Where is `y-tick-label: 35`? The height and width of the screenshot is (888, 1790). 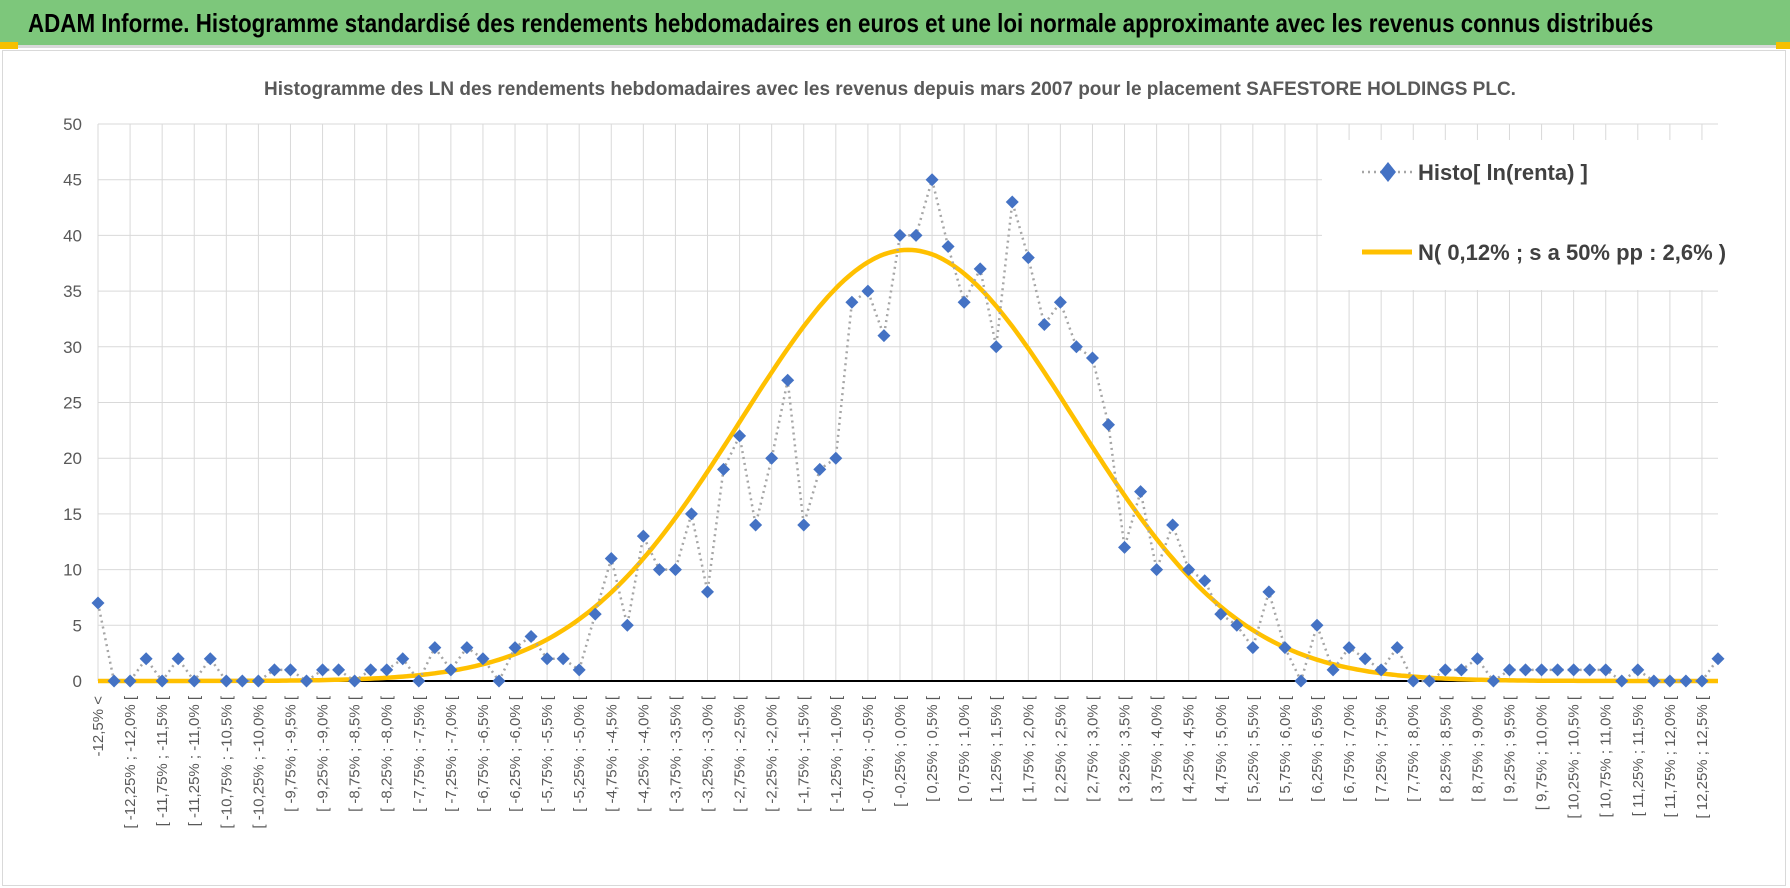 y-tick-label: 35 is located at coordinates (72, 291).